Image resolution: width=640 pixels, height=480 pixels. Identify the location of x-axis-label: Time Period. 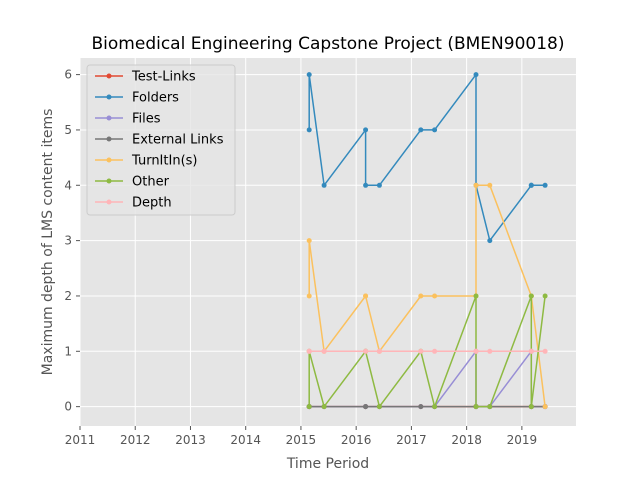
(327, 464).